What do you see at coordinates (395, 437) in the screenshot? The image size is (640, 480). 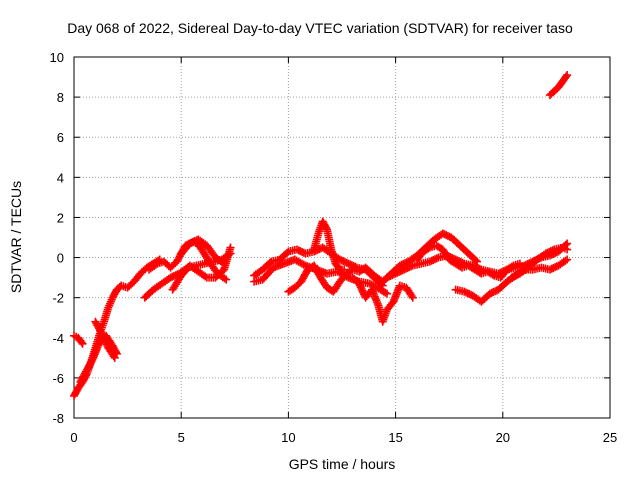 I see `x-tick-label: 15` at bounding box center [395, 437].